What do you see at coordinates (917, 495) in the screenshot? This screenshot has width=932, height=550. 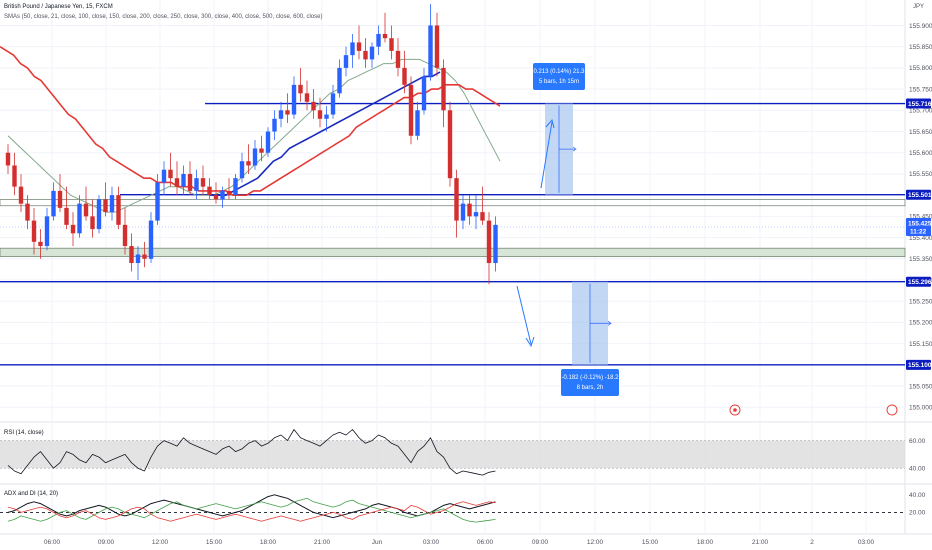 I see `adx-tick-label: 40.00` at bounding box center [917, 495].